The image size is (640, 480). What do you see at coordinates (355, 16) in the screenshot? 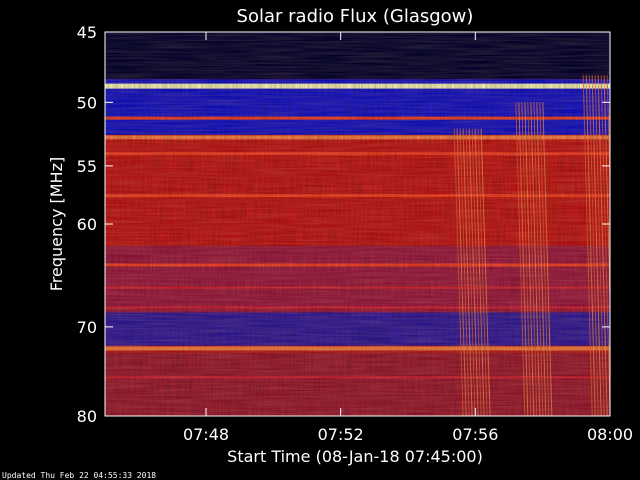
I see `chart-title: Solar radio Flux (Glasgow)` at bounding box center [355, 16].